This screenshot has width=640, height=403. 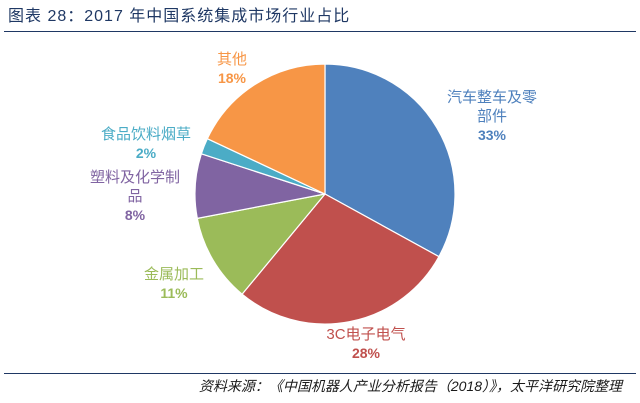 What do you see at coordinates (266, 129) in the screenshot?
I see `pie-slice-other` at bounding box center [266, 129].